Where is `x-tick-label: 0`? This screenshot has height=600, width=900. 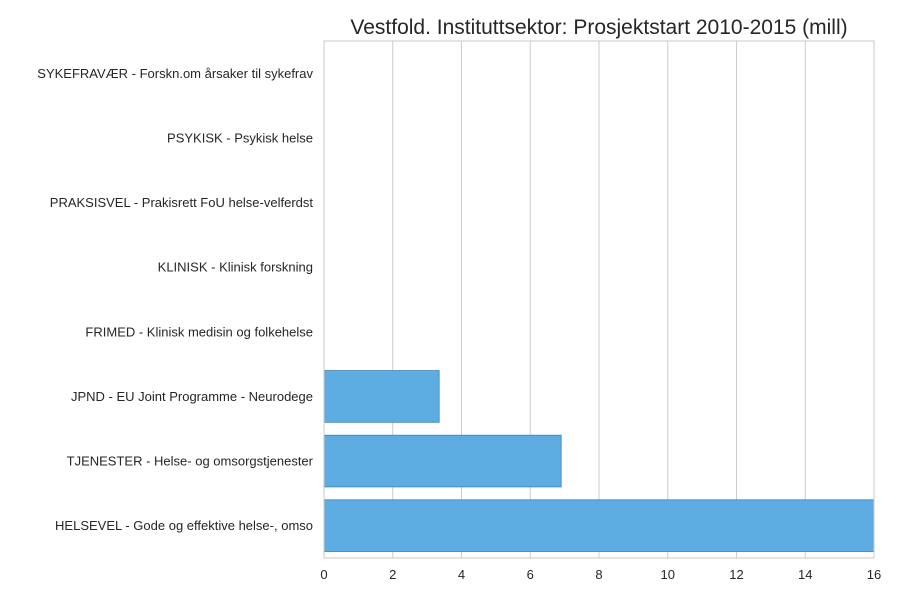 x-tick-label: 0 is located at coordinates (323, 574).